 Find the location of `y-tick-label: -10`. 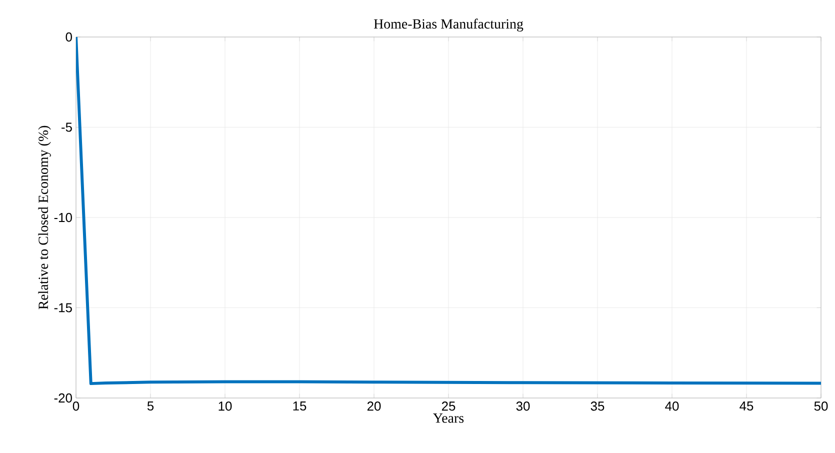

y-tick-label: -10 is located at coordinates (63, 217).